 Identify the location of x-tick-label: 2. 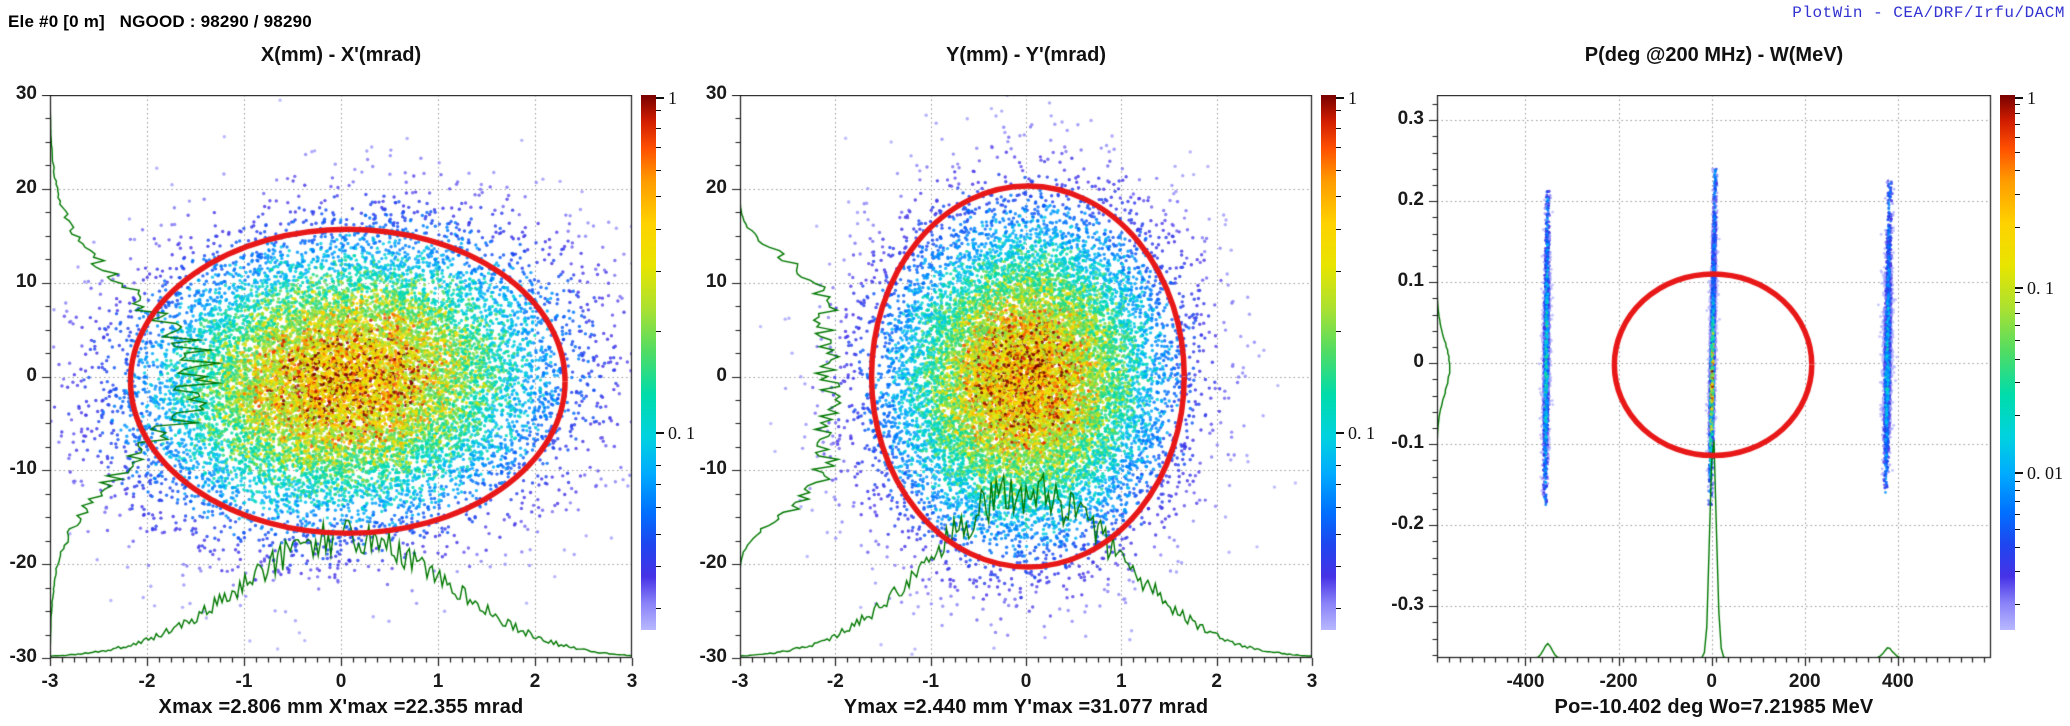
(535, 681).